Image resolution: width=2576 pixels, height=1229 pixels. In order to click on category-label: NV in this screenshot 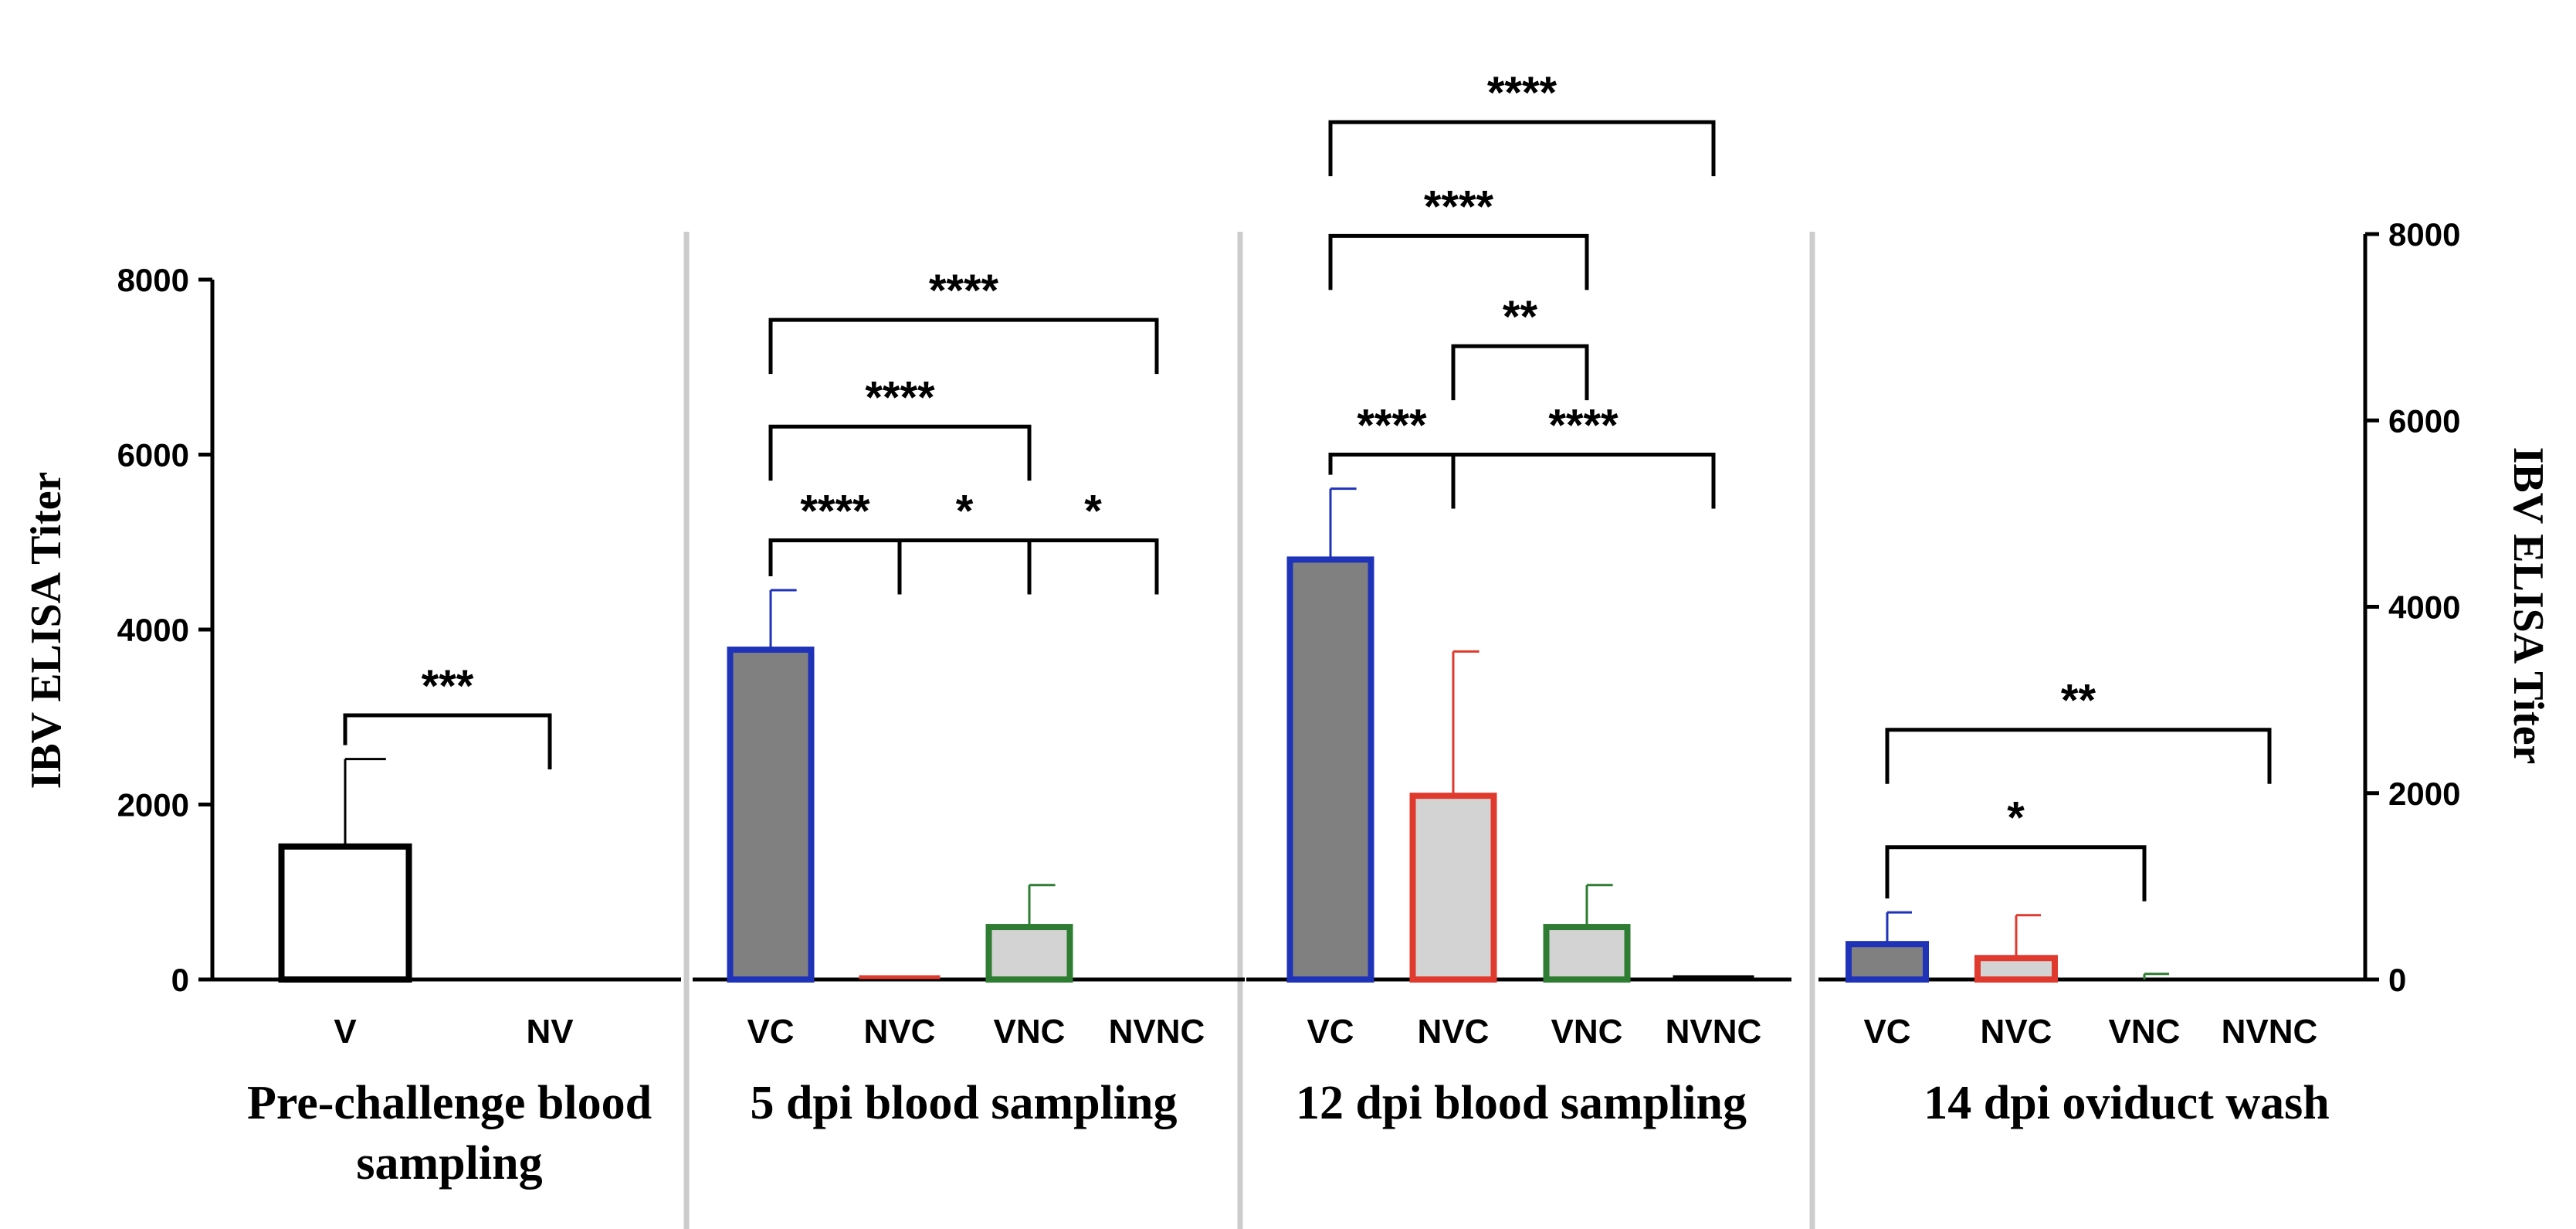, I will do `click(550, 1032)`.